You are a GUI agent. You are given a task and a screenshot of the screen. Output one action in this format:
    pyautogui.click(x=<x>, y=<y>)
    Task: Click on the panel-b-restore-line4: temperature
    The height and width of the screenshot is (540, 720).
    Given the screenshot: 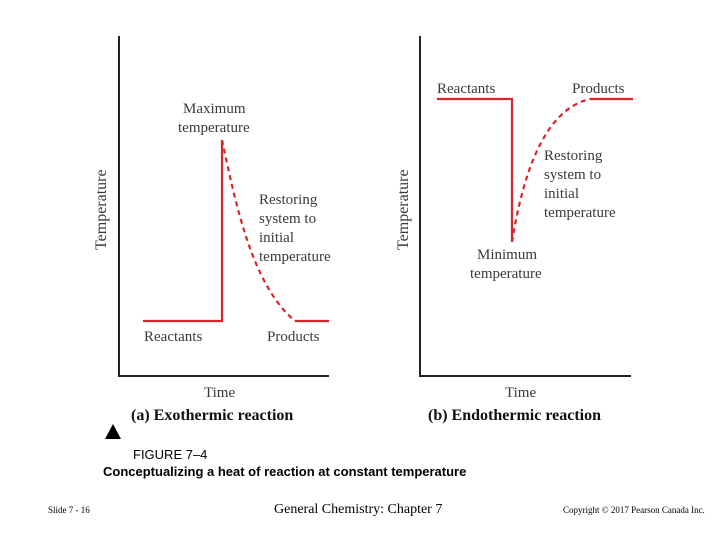 What is the action you would take?
    pyautogui.click(x=580, y=213)
    